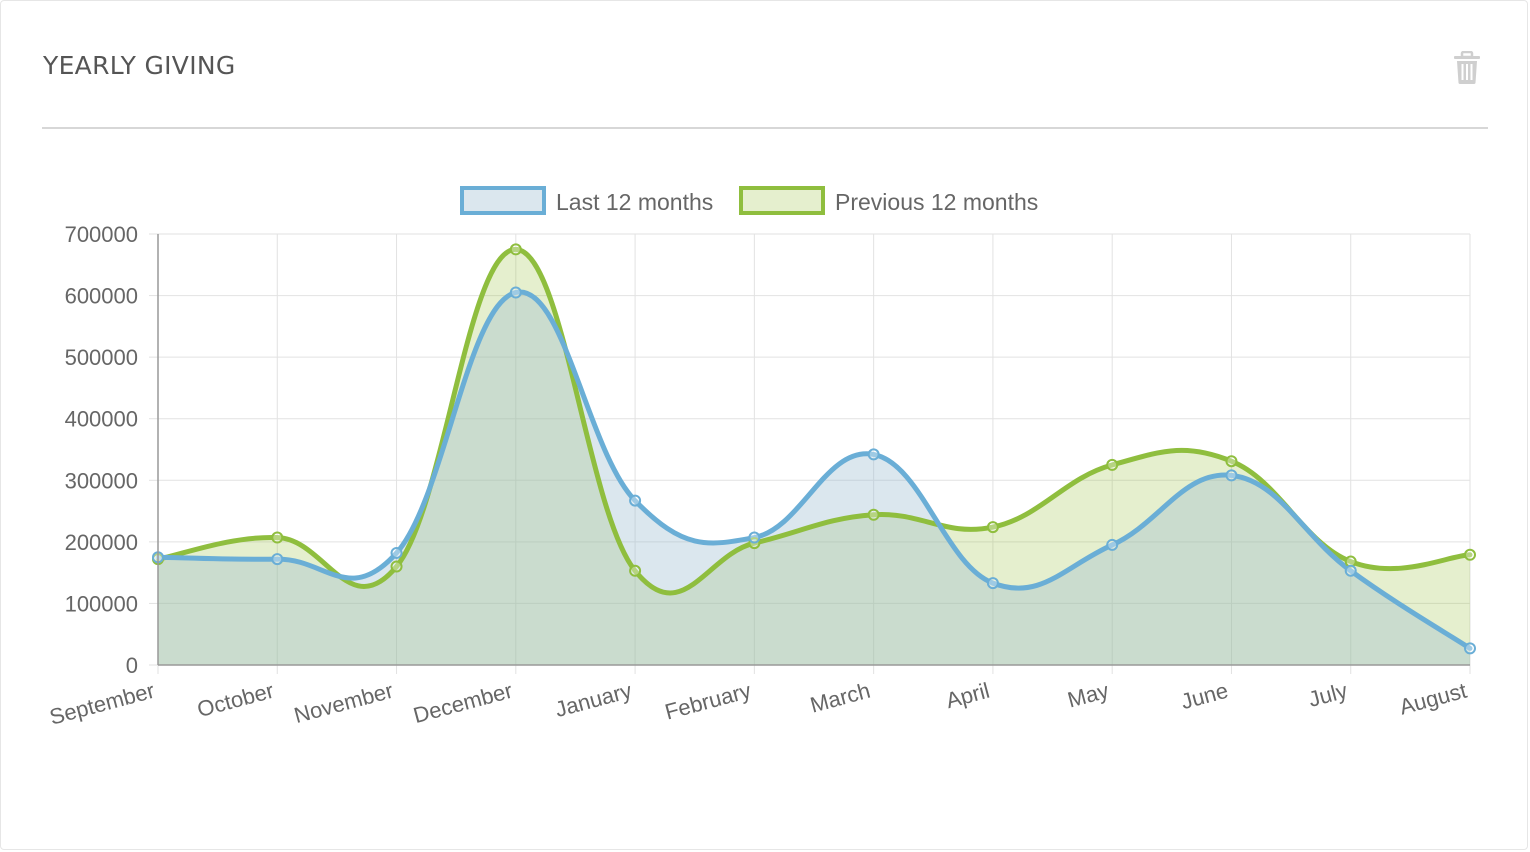 This screenshot has height=852, width=1530. What do you see at coordinates (634, 202) in the screenshot?
I see `legend-label-last: Last 12 months` at bounding box center [634, 202].